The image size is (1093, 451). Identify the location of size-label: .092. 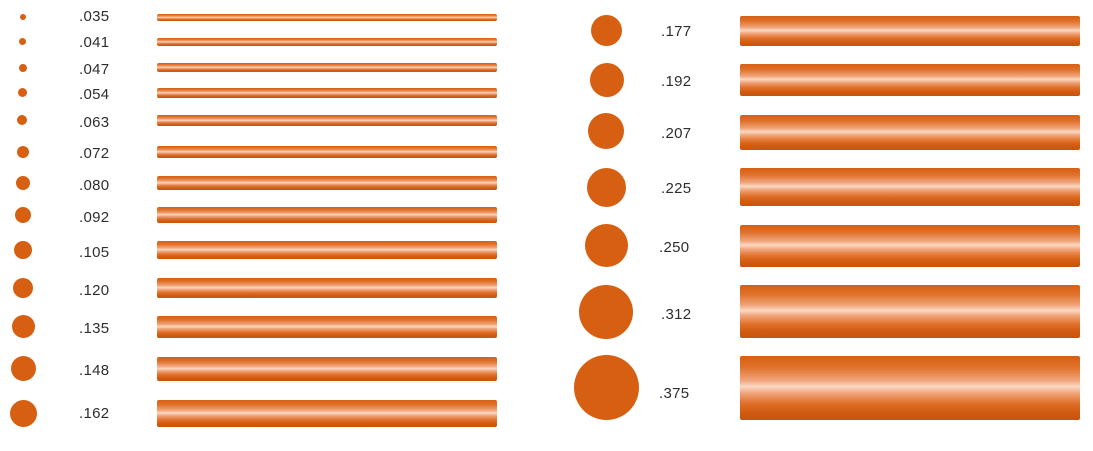
(94, 217).